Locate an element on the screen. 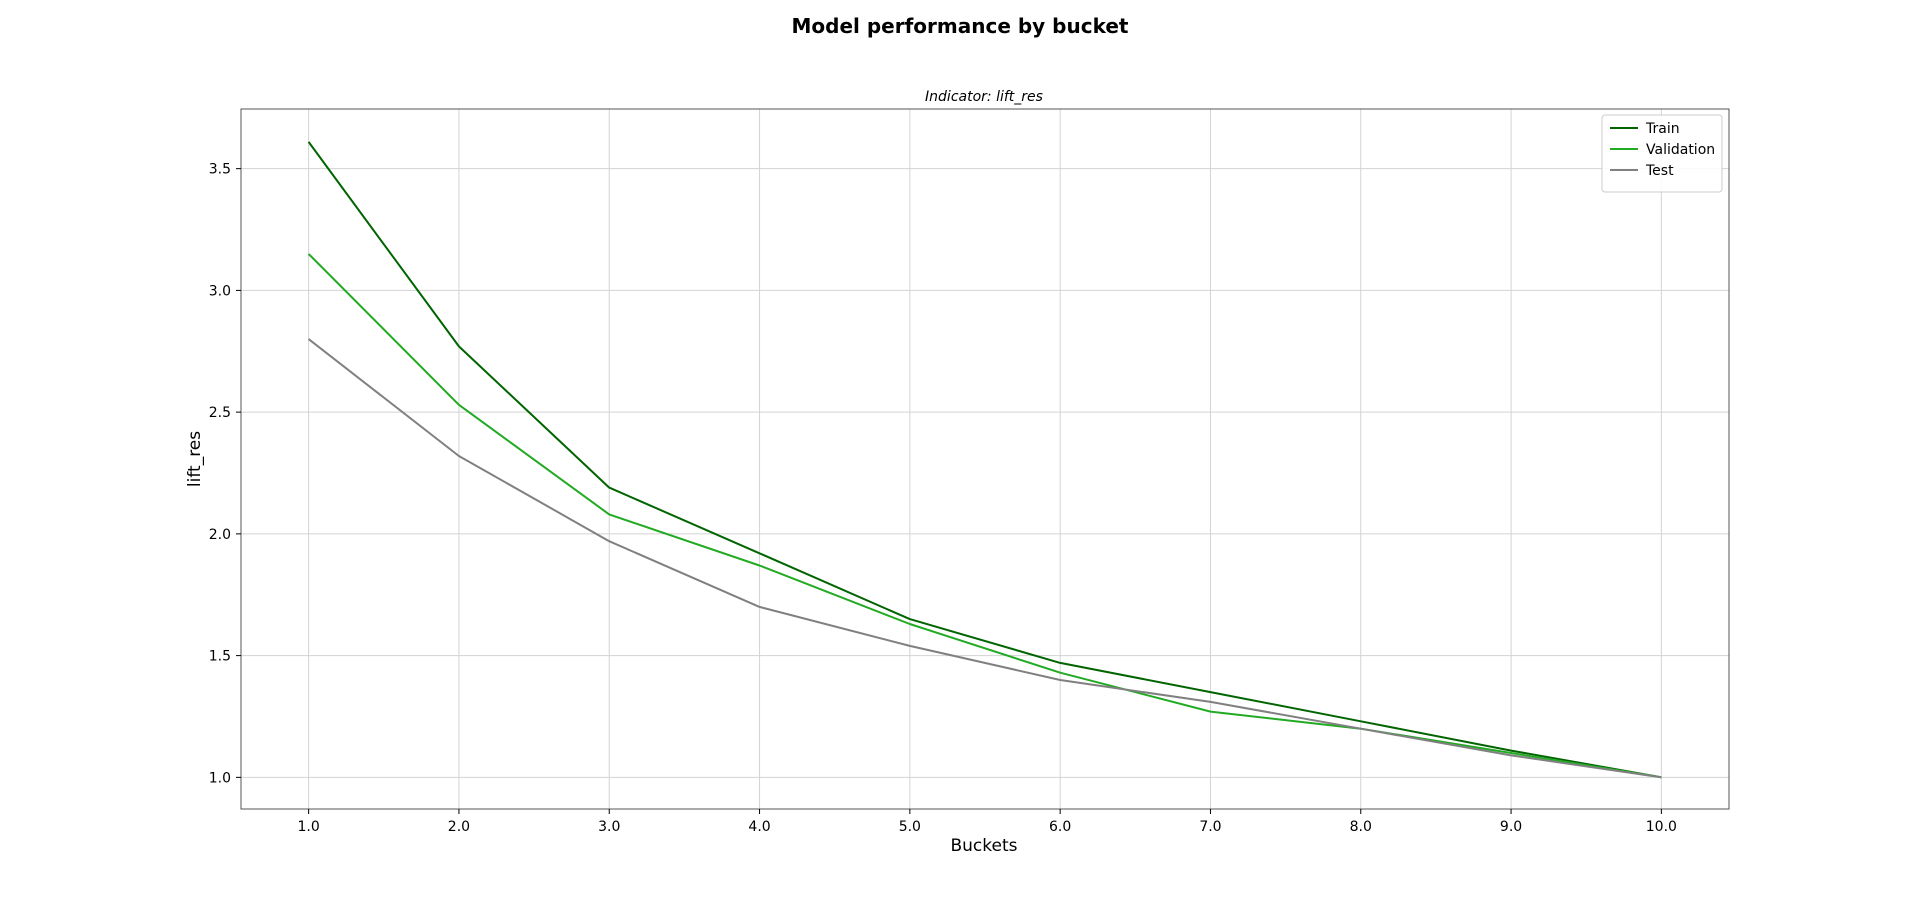  y-tick-label: 1.5 is located at coordinates (220, 657).